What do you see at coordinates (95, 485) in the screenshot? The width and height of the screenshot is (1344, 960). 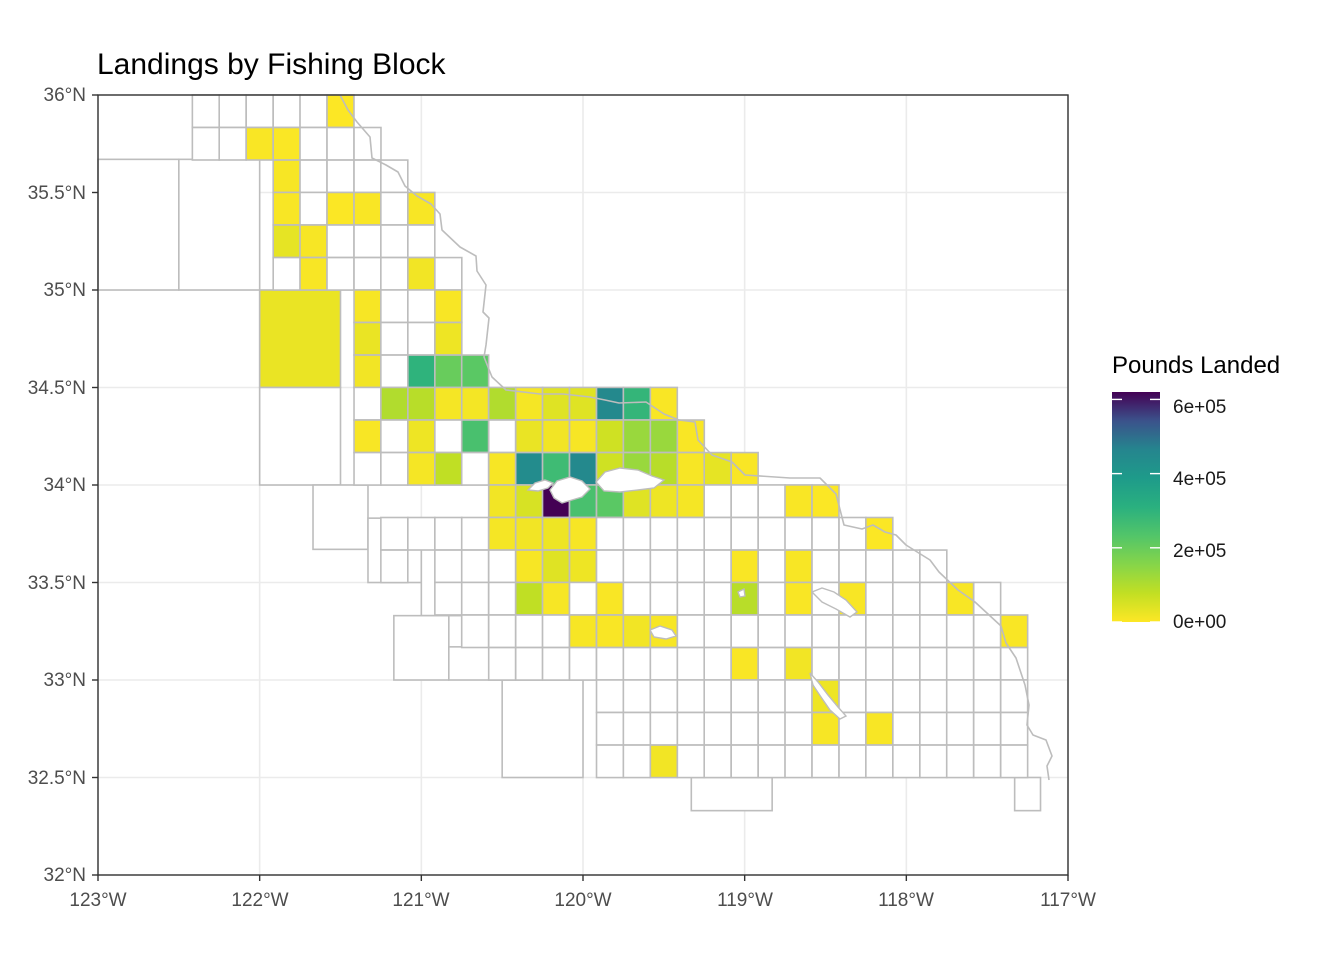 I see `y-axis-ticks` at bounding box center [95, 485].